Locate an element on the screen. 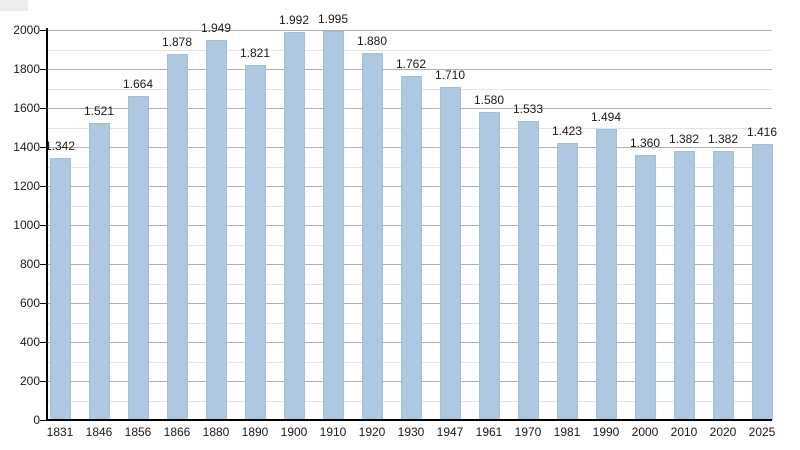 The image size is (800, 450). bar-value-label: 1.821 is located at coordinates (255, 52).